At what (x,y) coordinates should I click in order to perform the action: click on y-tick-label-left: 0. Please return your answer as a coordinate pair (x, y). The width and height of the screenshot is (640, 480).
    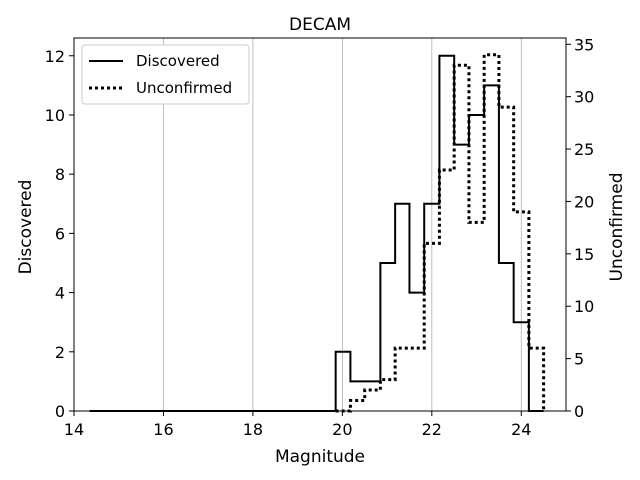
    Looking at the image, I should click on (60, 411).